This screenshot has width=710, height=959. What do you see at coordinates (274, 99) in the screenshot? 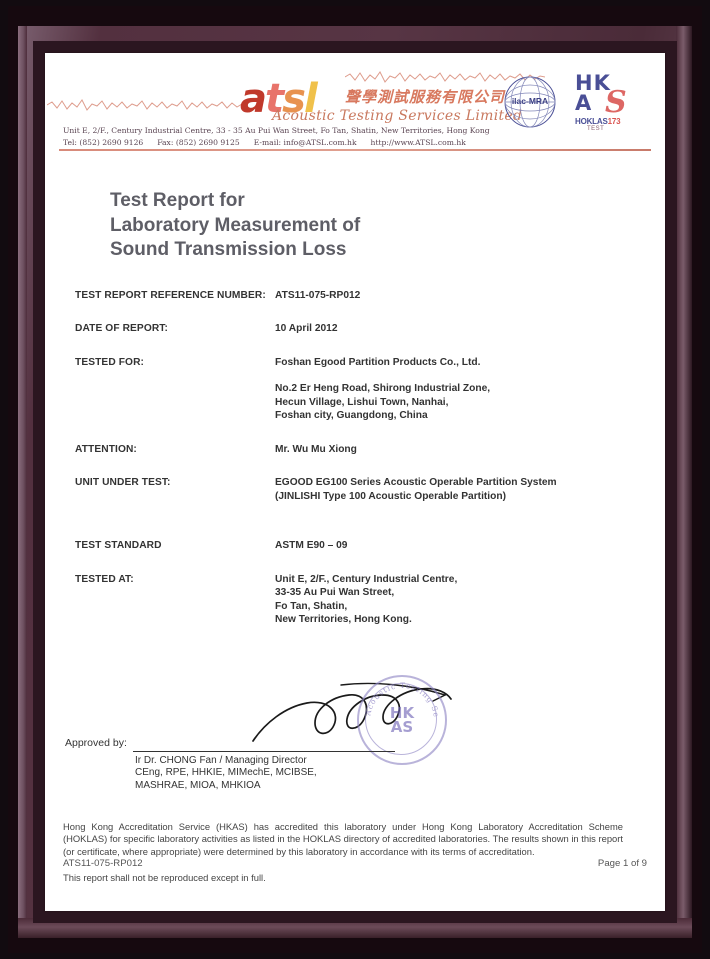
I see `atsl-logo-letter-t: t` at bounding box center [274, 99].